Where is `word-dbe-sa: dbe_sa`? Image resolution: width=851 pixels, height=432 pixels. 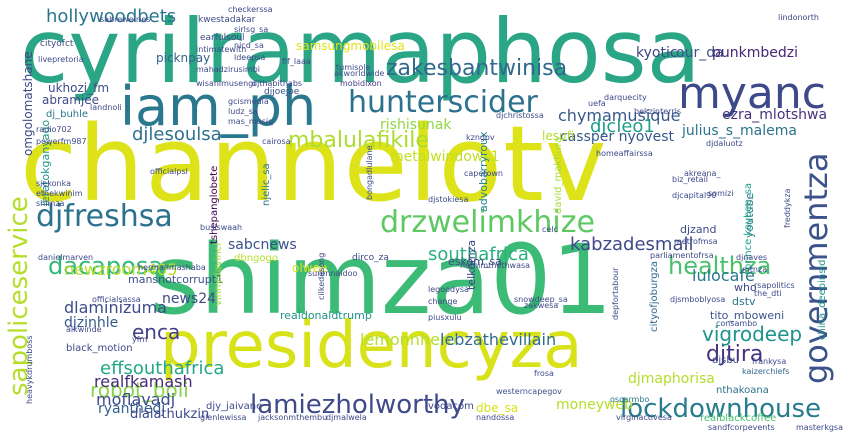 word-dbe-sa: dbe_sa is located at coordinates (497, 408).